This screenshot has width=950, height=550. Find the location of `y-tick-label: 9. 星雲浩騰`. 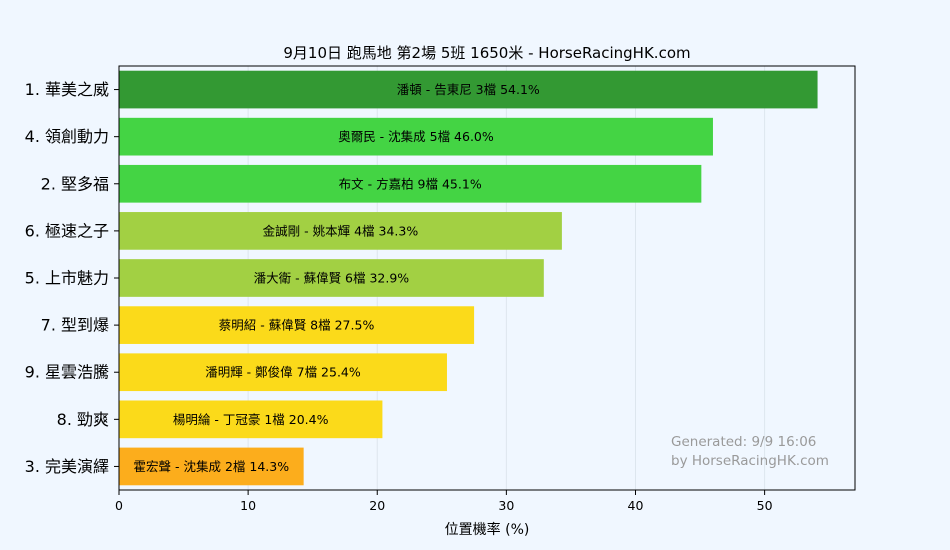

y-tick-label: 9. 星雲浩騰 is located at coordinates (67, 372).